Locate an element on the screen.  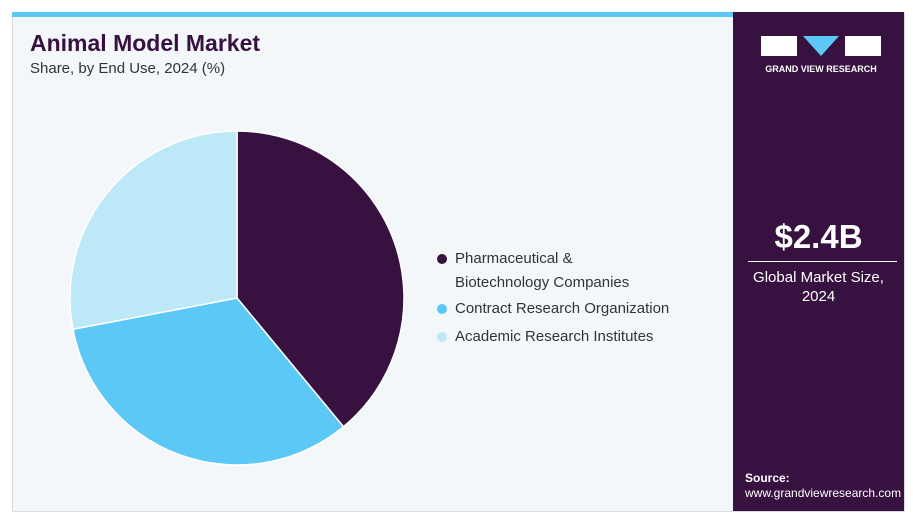
logo: GRAND VIEW RESEARCH is located at coordinates (821, 55).